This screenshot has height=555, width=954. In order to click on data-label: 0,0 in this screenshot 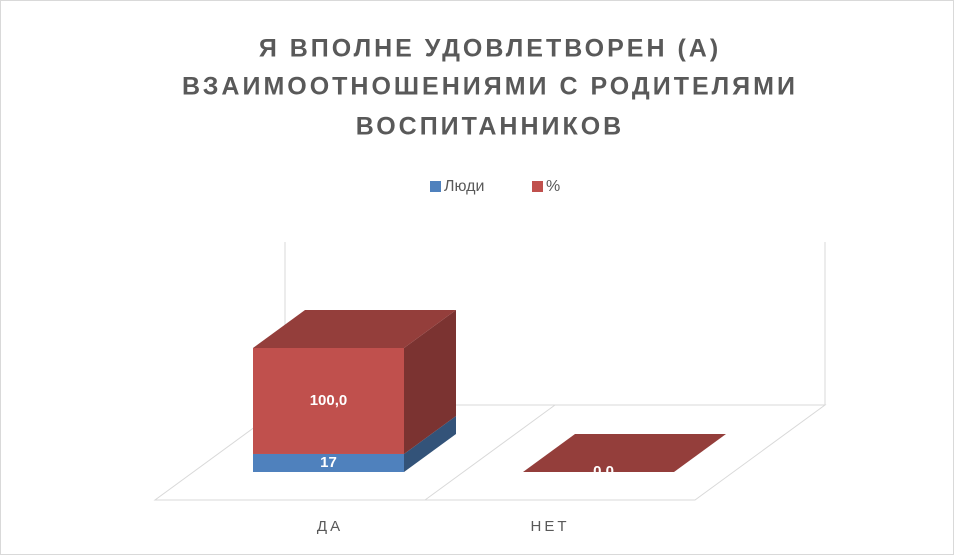, I will do `click(603, 471)`.